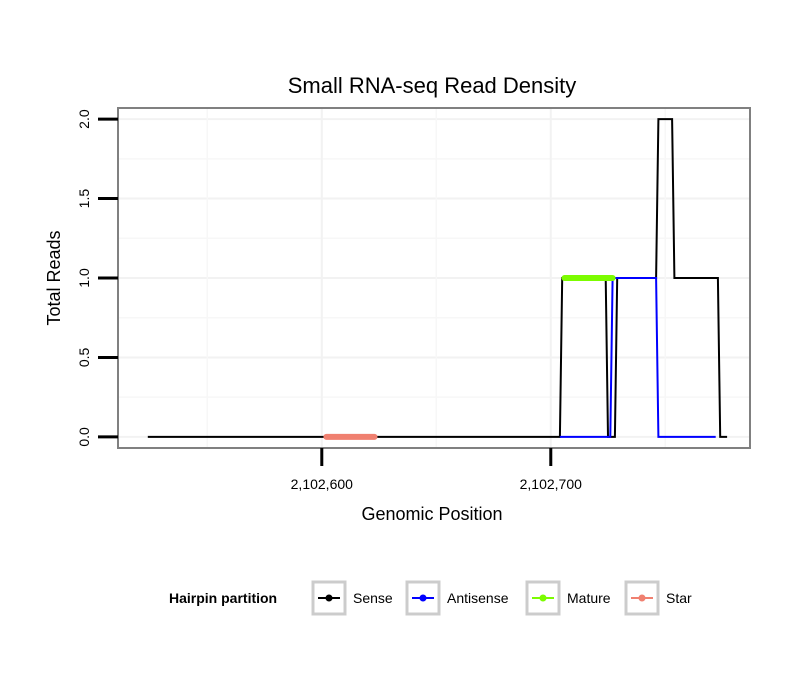 This screenshot has width=810, height=690. What do you see at coordinates (84, 357) in the screenshot?
I see `y-tick-label: 0.5` at bounding box center [84, 357].